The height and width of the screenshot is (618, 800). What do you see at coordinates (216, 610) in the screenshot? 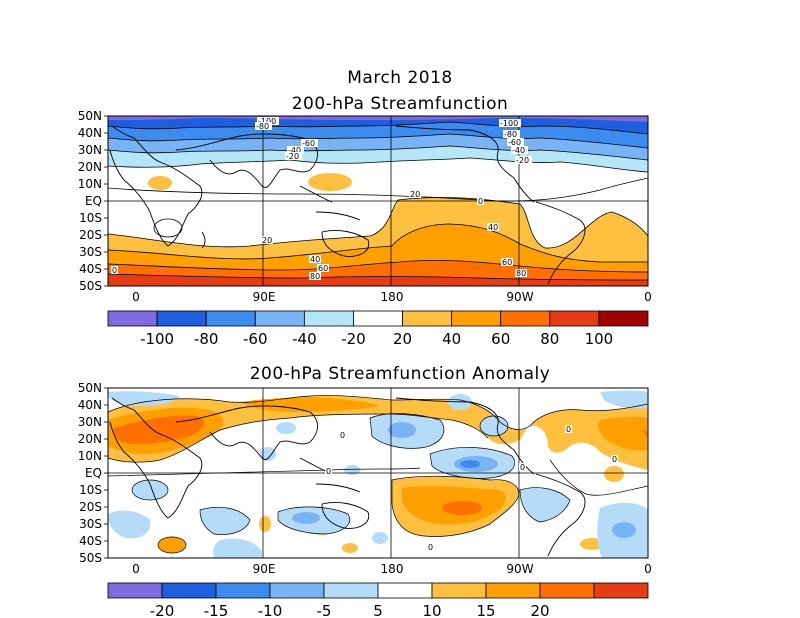
I see `colorbar-label: -15` at bounding box center [216, 610].